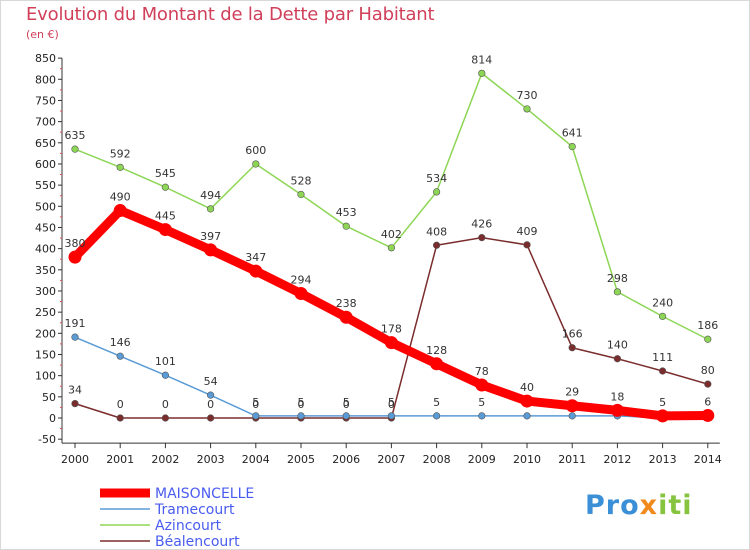 The image size is (750, 550). What do you see at coordinates (708, 459) in the screenshot?
I see `x-tick-label: 2014` at bounding box center [708, 459].